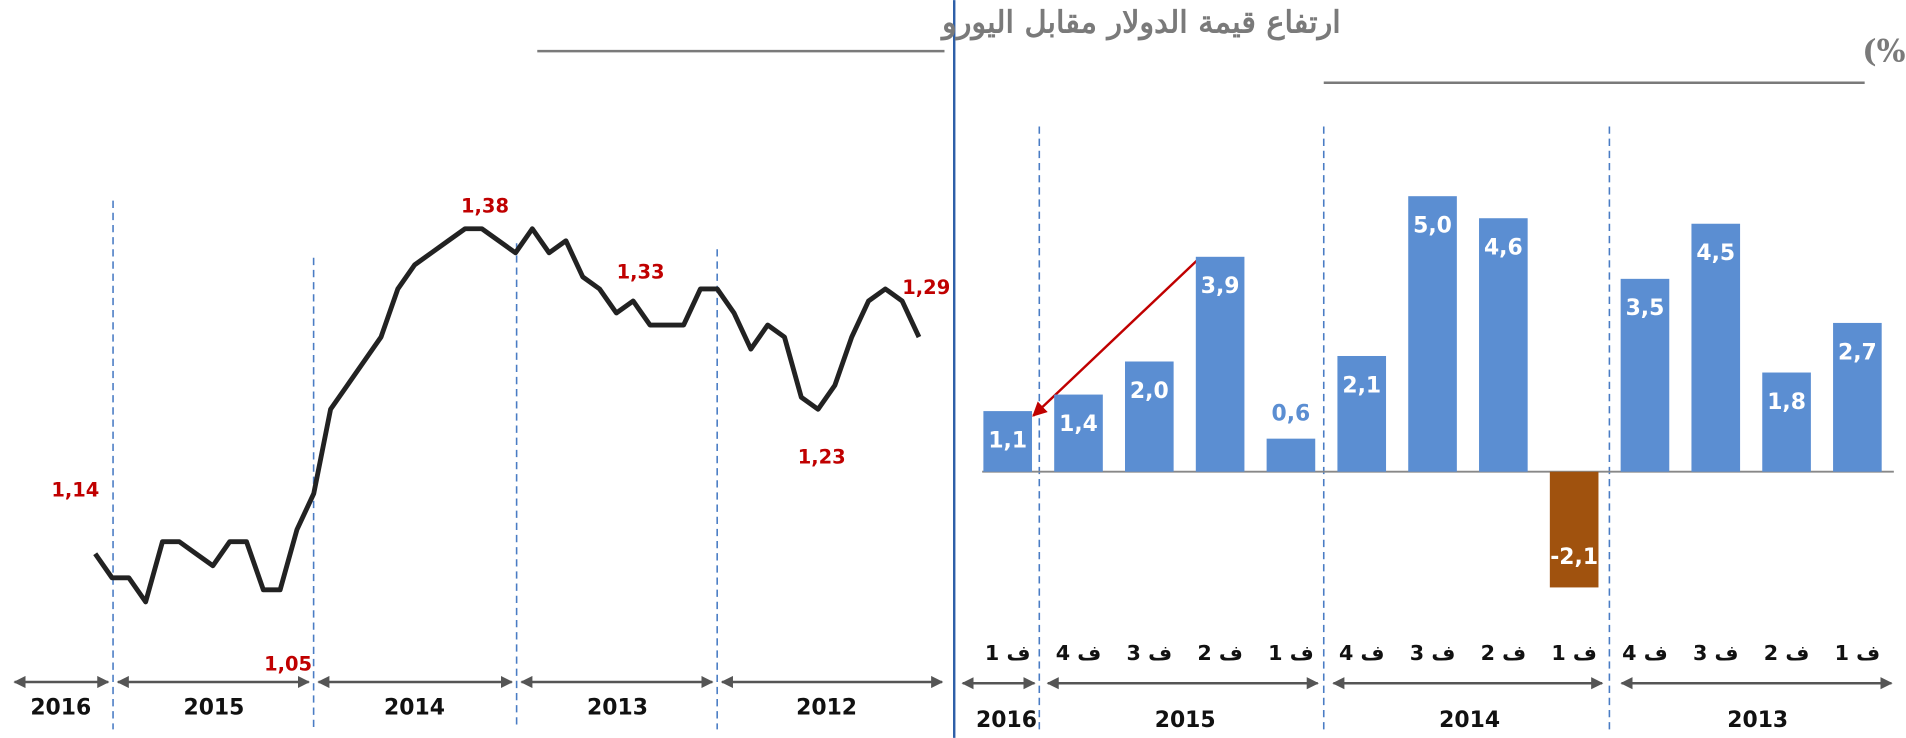 The image size is (1906, 738). I want to click on annotation: 1,23, so click(822, 456).